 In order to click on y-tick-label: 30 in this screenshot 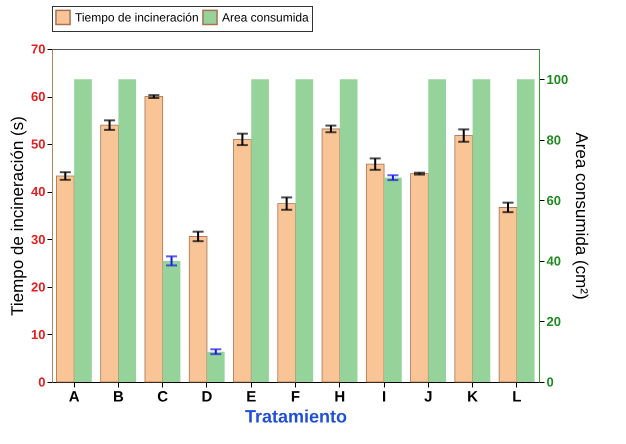, I will do `click(38, 239)`.